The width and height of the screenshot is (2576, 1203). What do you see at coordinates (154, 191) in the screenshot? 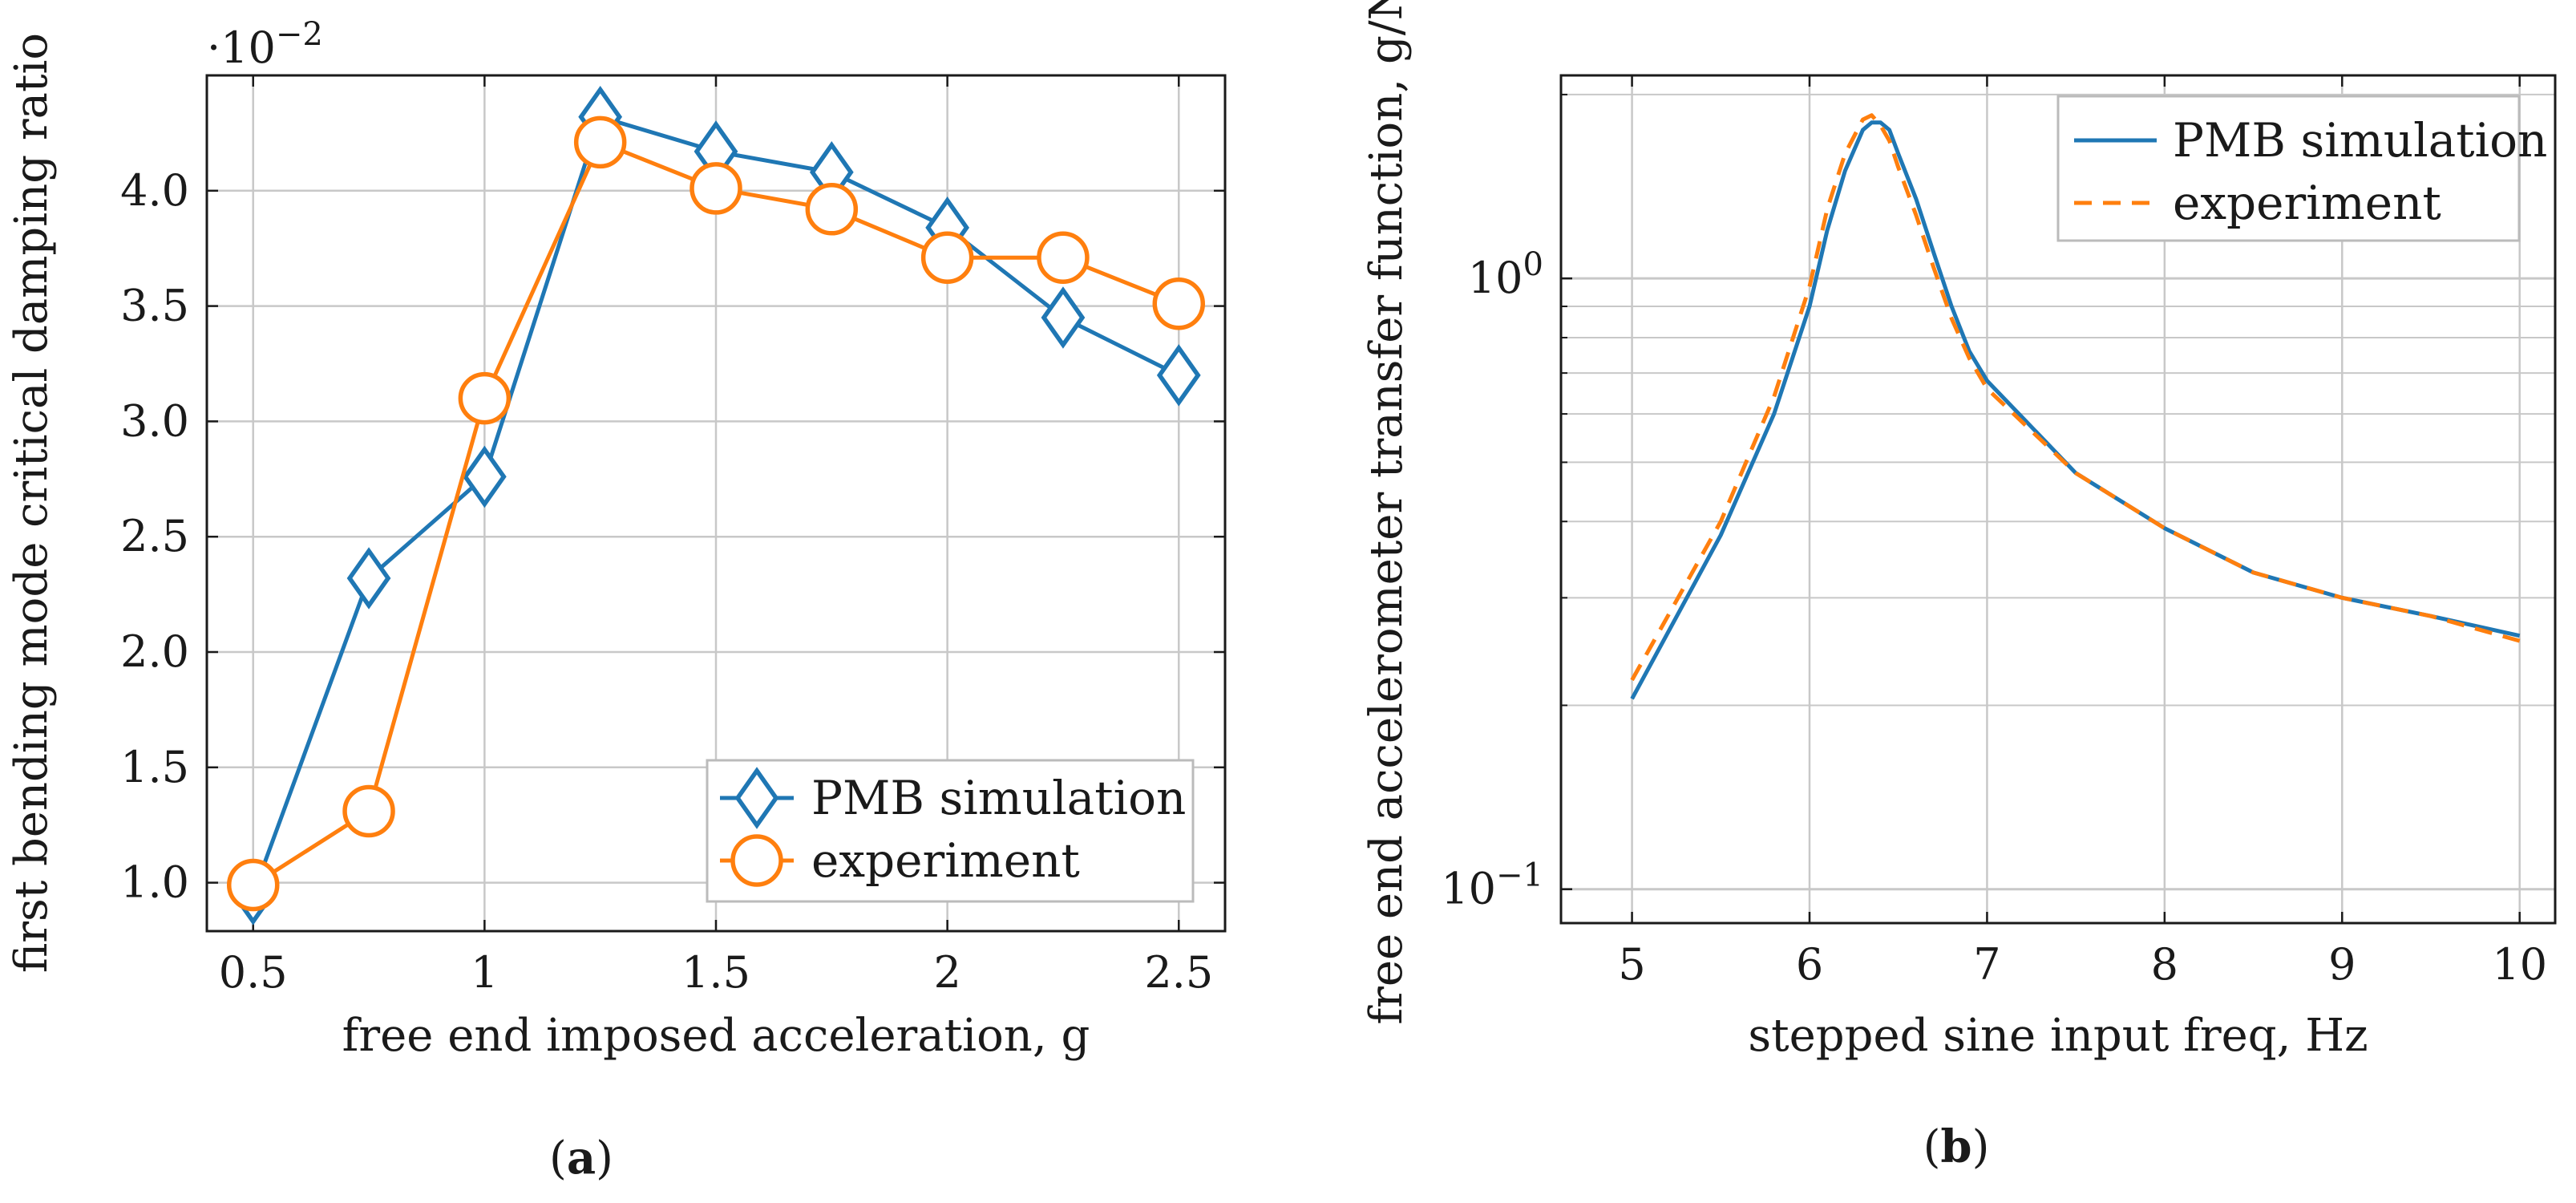
I see `a-y-tick-label: 4.0` at bounding box center [154, 191].